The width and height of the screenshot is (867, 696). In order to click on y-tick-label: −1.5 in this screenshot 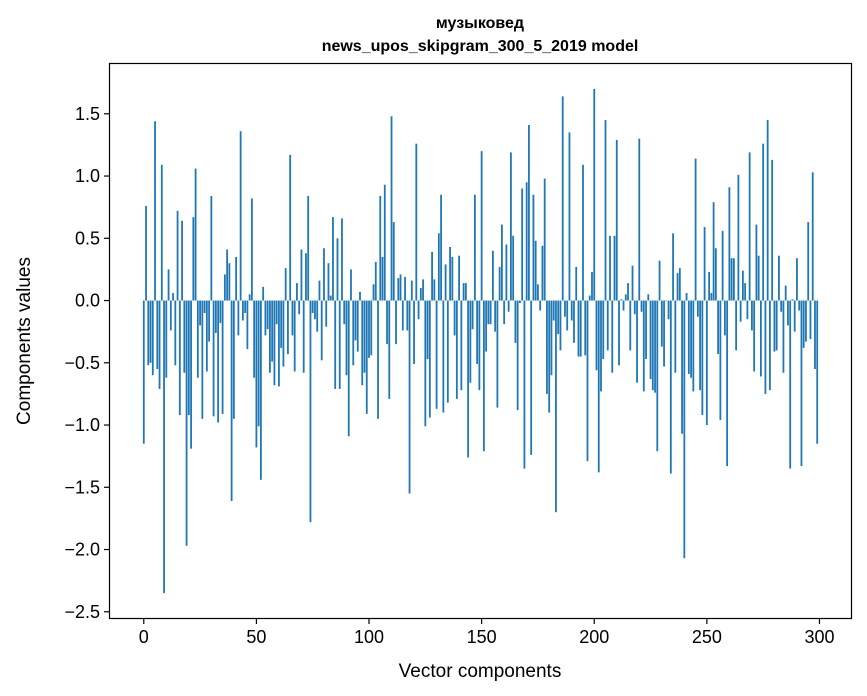, I will do `click(82, 487)`.